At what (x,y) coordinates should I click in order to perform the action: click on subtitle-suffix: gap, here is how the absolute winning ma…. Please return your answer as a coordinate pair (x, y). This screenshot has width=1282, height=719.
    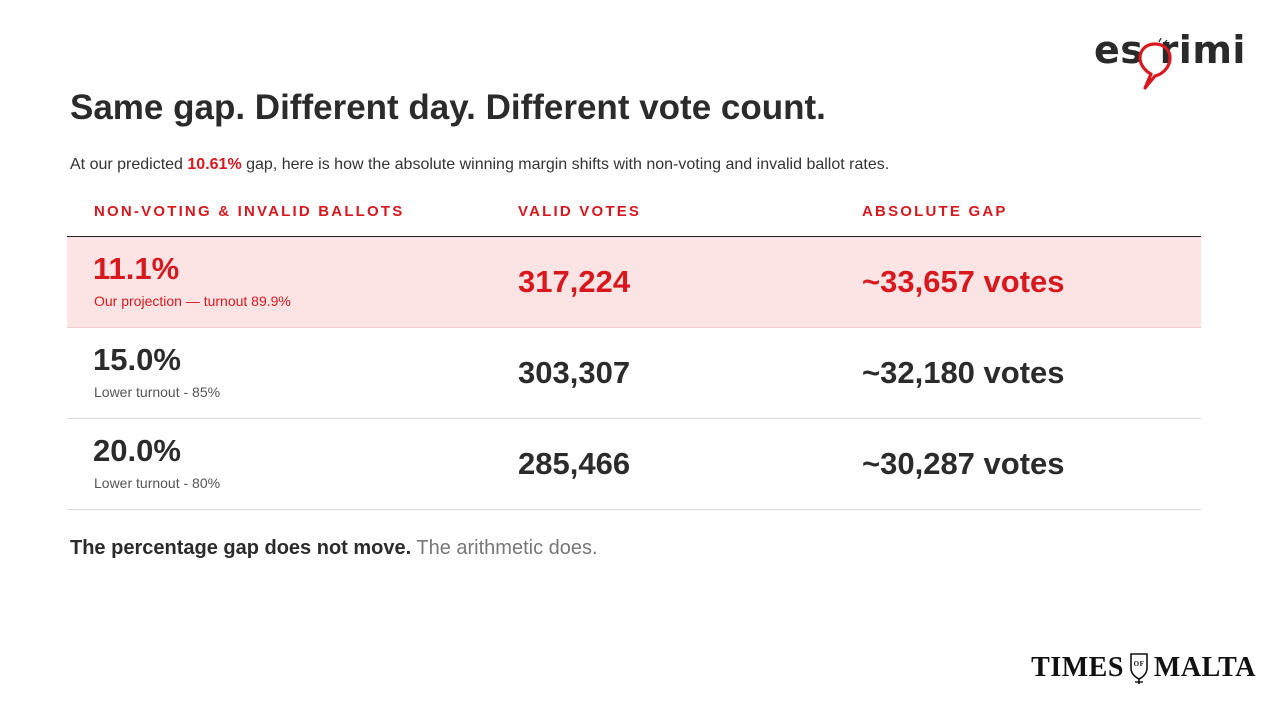
    Looking at the image, I should click on (565, 164).